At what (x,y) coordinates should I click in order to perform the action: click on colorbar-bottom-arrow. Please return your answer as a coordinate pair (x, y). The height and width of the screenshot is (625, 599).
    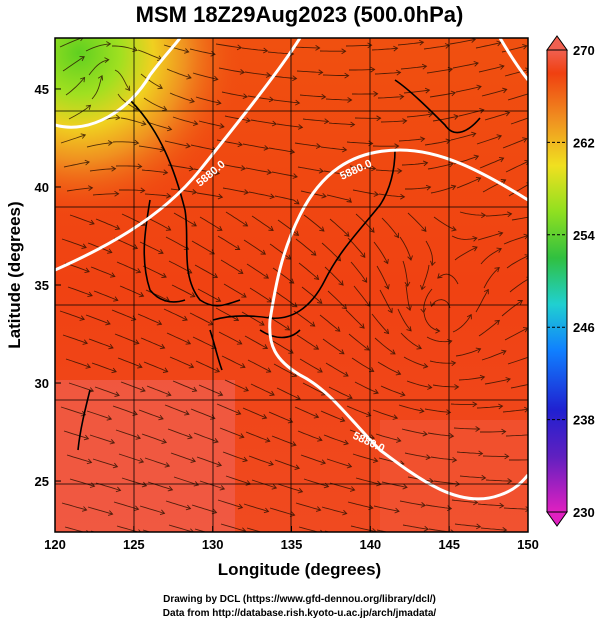
    Looking at the image, I should click on (557, 519).